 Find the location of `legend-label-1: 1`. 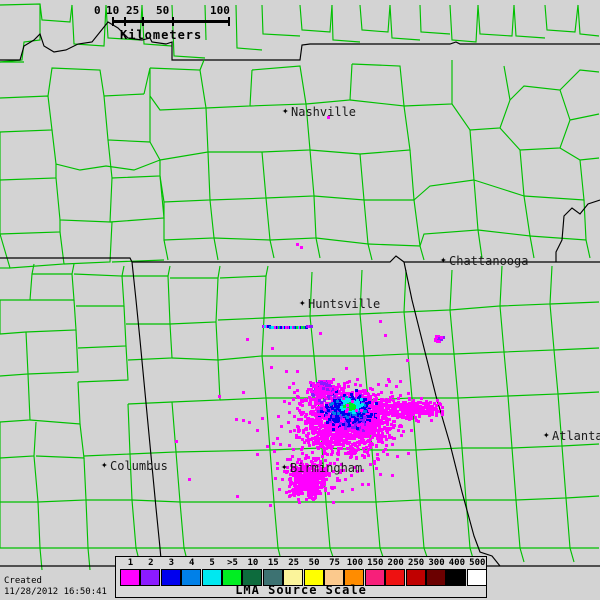

legend-label-1: 1 is located at coordinates (130, 563).